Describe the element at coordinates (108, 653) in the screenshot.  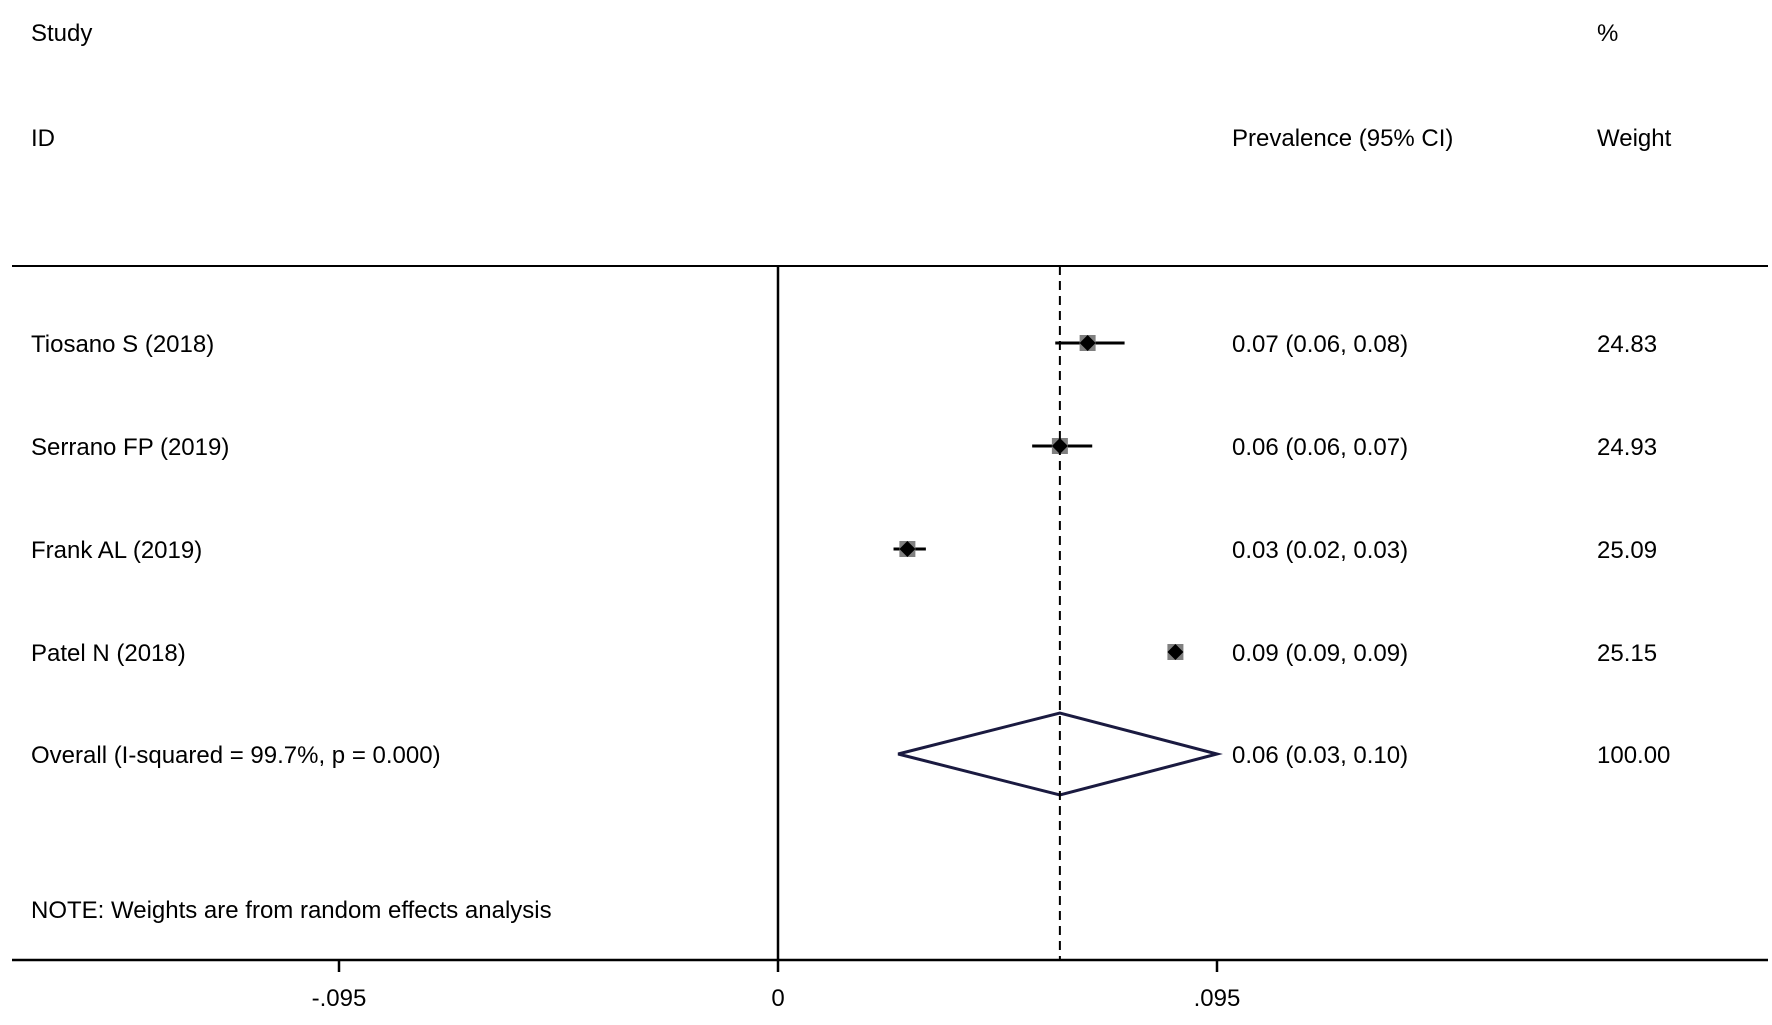
I see `study-name: Patel N (2018)` at that location.